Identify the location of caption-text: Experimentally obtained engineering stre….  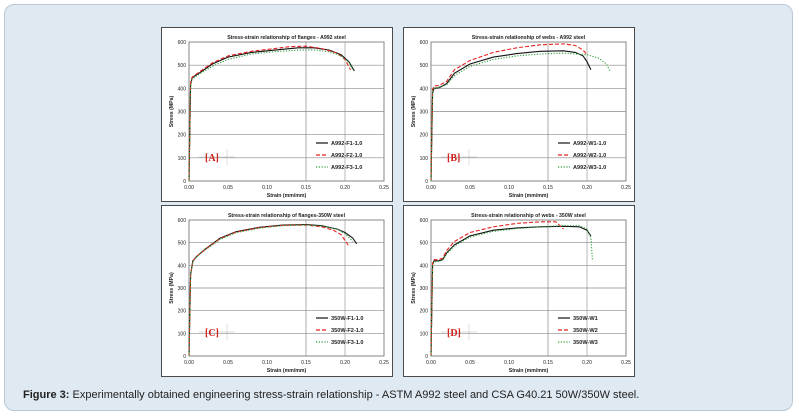
(354, 395).